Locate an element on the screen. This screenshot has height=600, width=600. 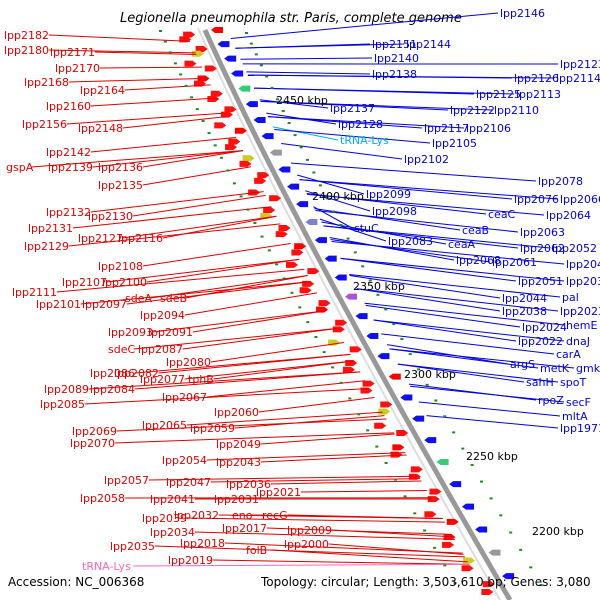
gene-label-right: carA is located at coordinates (568, 354).